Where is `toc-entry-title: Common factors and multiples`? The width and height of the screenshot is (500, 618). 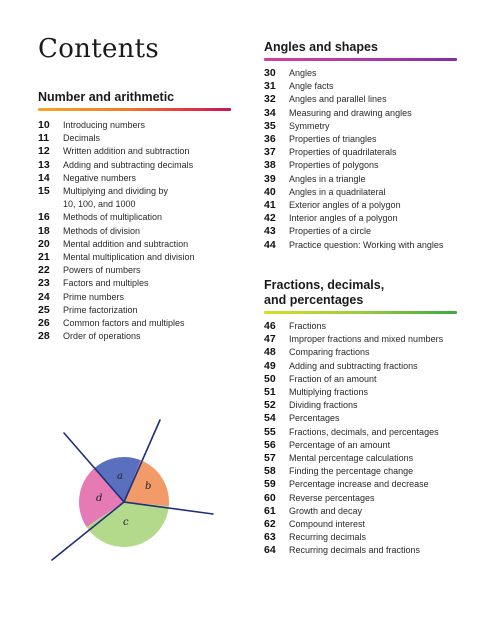
toc-entry-title: Common factors and multiples is located at coordinates (124, 323).